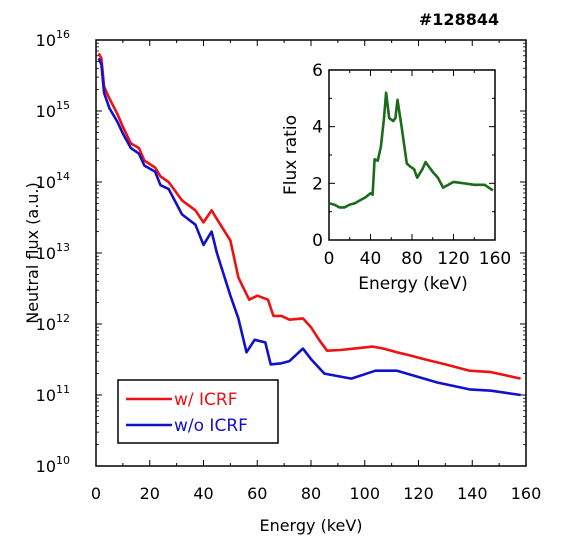 The width and height of the screenshot is (561, 541). Describe the element at coordinates (63, 389) in the screenshot. I see `main-y-tick-exponent: 11` at that location.